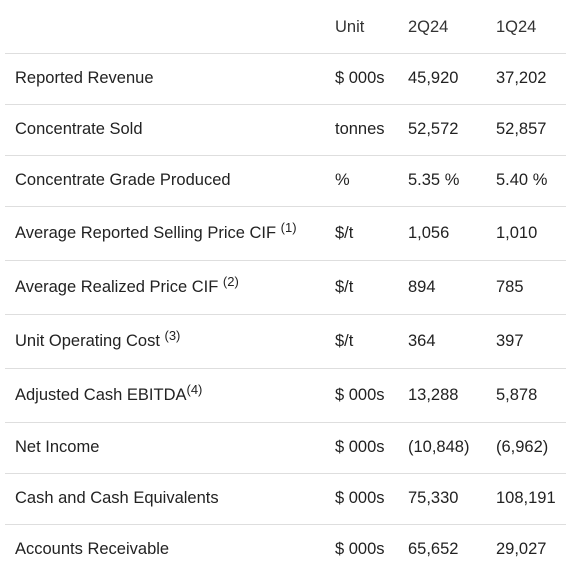  I want to click on header-row: Unit 2Q24 1Q24, so click(285, 28).